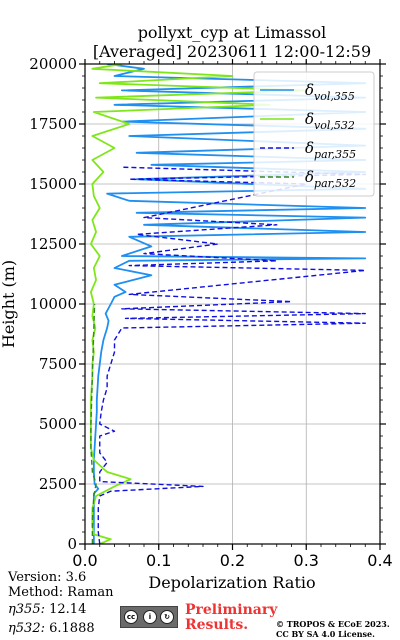  What do you see at coordinates (84, 560) in the screenshot?
I see `x-tick-label: 0.0` at bounding box center [84, 560].